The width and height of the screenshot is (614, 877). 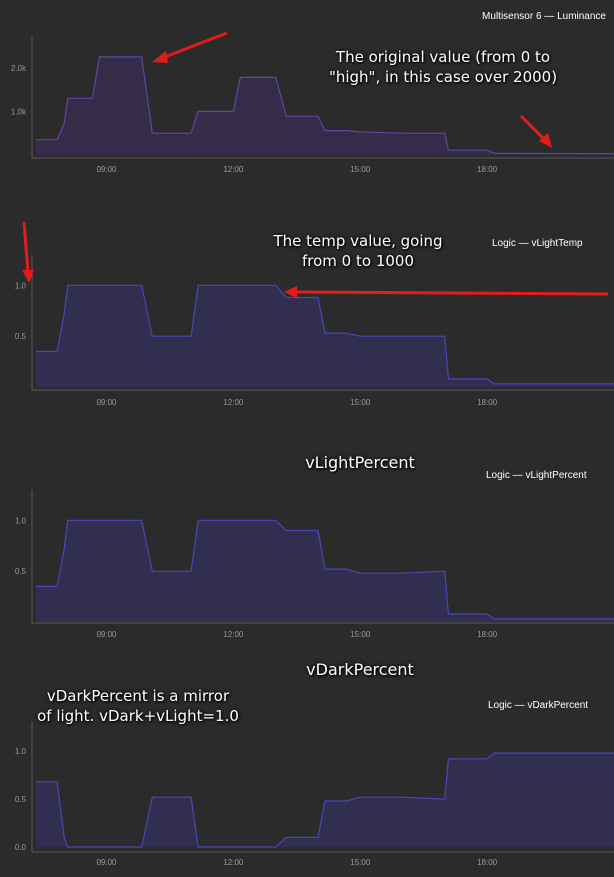 What do you see at coordinates (536, 475) in the screenshot?
I see `chart-title: Logic — vLightPercent` at bounding box center [536, 475].